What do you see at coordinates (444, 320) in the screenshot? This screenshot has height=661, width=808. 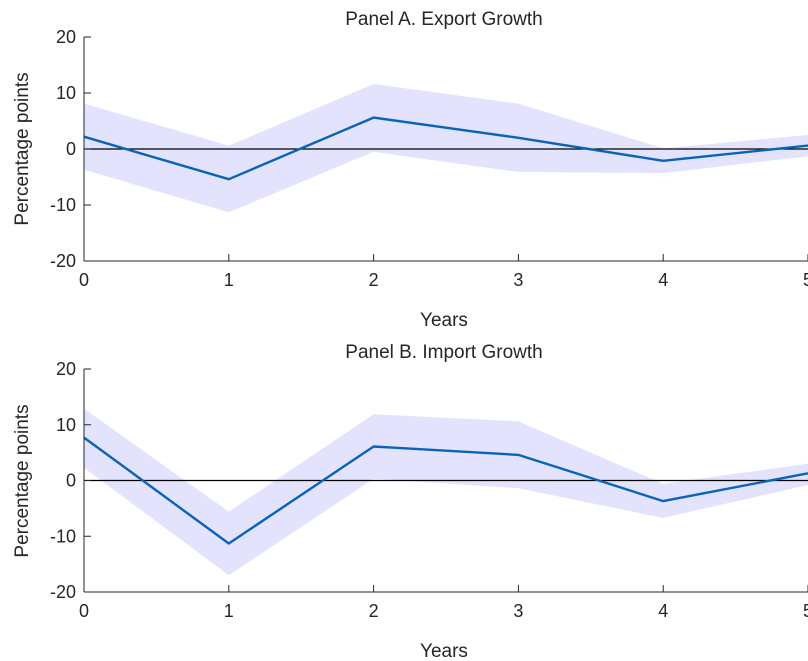 I see `panel-a-x-axis-label: Years` at bounding box center [444, 320].